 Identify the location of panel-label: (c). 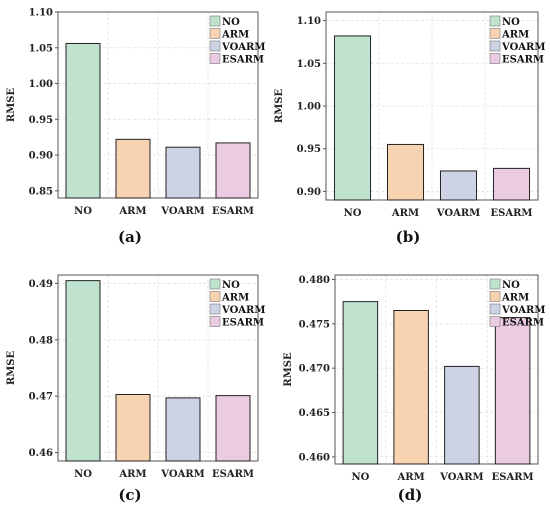
(129, 495).